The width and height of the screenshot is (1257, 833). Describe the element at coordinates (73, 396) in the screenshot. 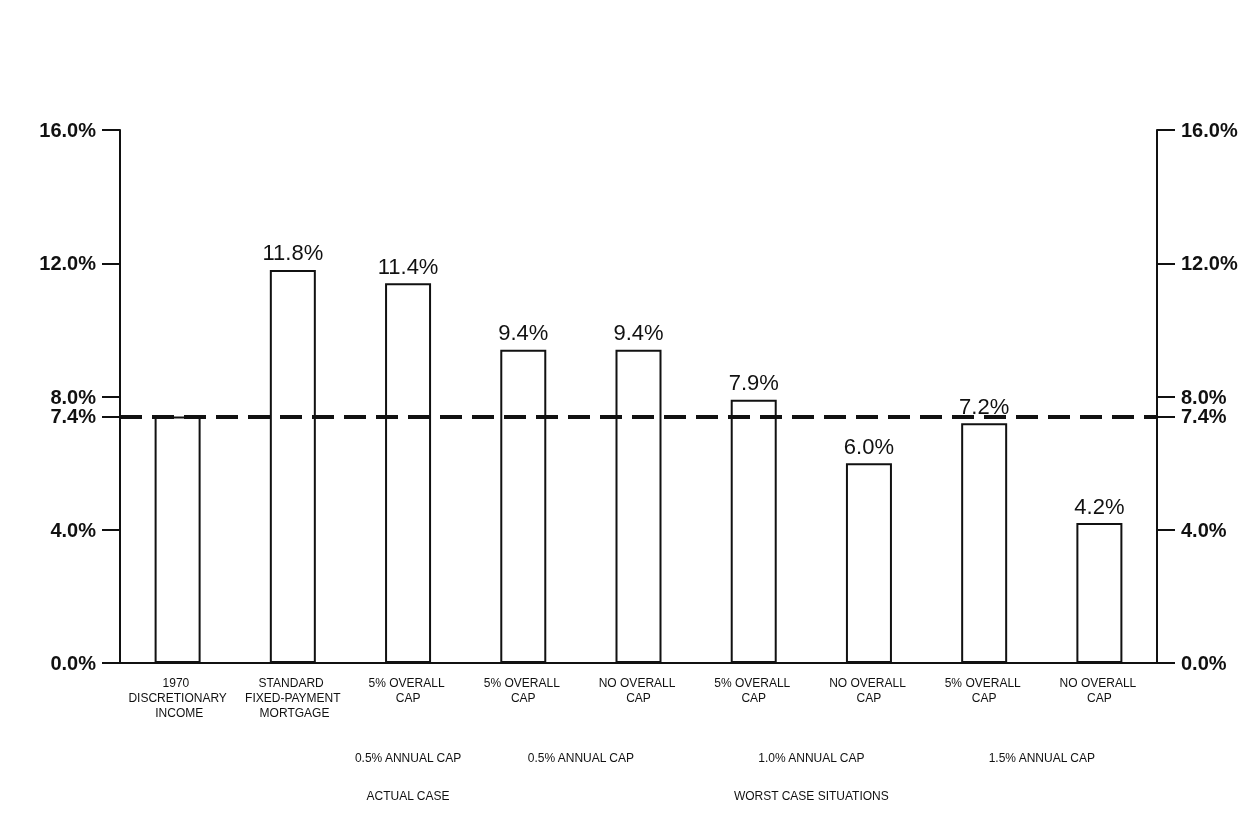

I see `y-tick-label: 8.0%` at that location.